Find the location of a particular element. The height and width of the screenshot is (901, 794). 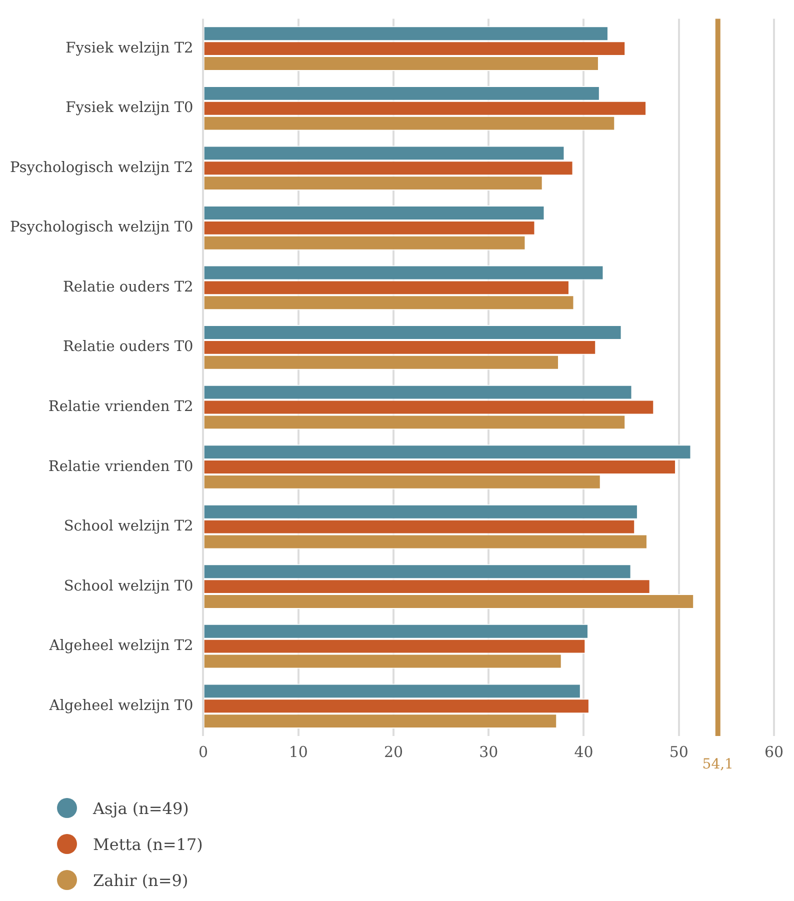

ref-line-label: 54,1 is located at coordinates (718, 764).